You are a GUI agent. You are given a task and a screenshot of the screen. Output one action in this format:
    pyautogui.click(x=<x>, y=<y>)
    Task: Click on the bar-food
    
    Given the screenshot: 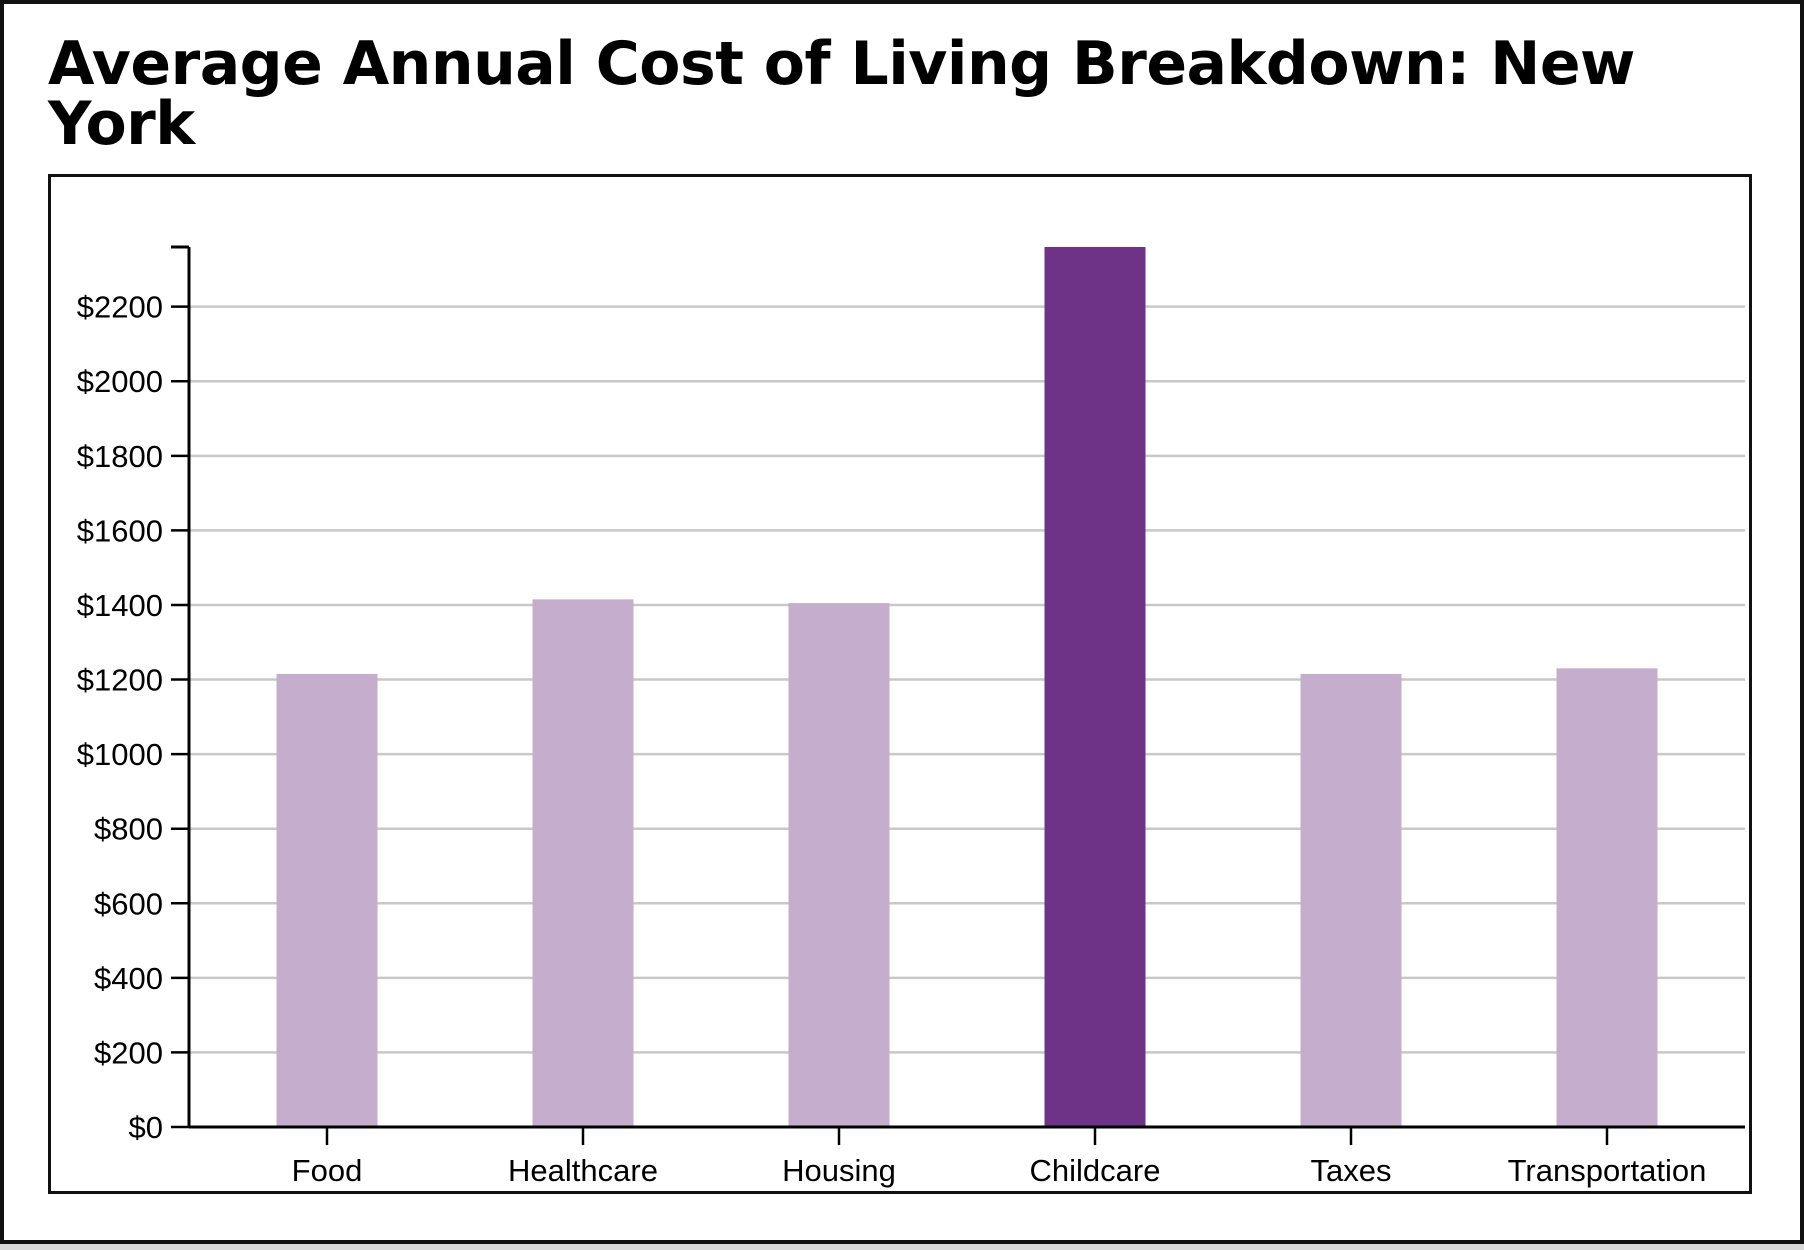 What is the action you would take?
    pyautogui.click(x=327, y=900)
    